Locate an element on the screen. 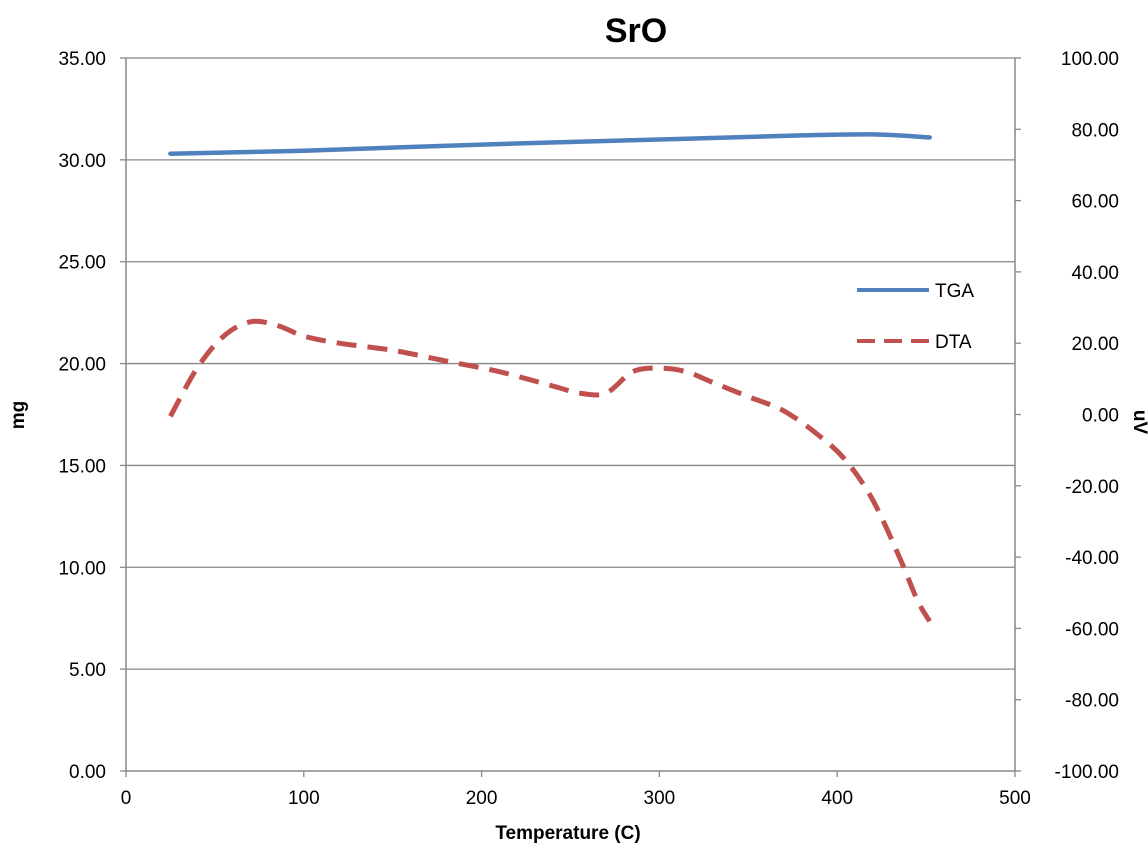 The height and width of the screenshot is (851, 1148). x-tick-label: 100 is located at coordinates (304, 798).